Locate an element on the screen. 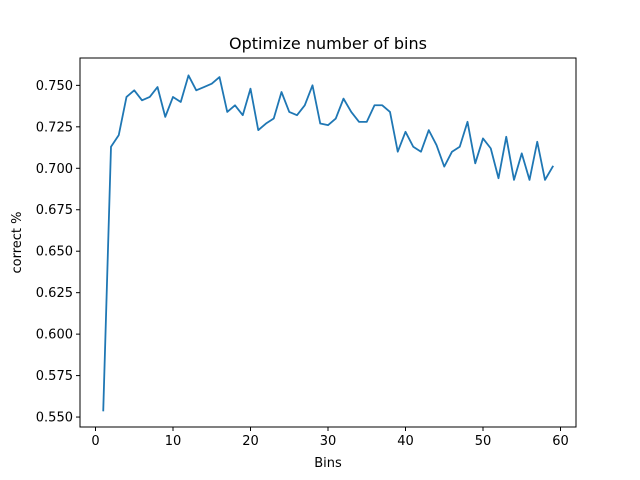 The width and height of the screenshot is (640, 480). x-axis-label: Bins is located at coordinates (328, 463).